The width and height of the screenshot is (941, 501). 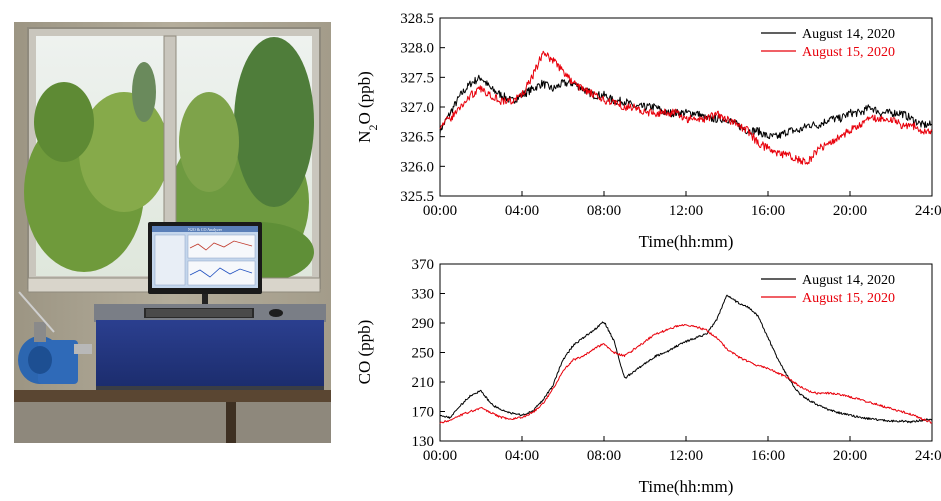 I want to click on n2o-x-tick-label: 04:00, so click(x=522, y=211).